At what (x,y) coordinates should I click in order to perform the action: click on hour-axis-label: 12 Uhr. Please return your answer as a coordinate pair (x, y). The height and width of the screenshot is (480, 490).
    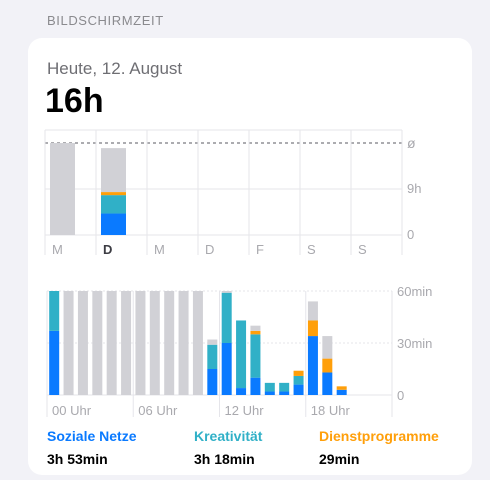
    Looking at the image, I should click on (245, 410).